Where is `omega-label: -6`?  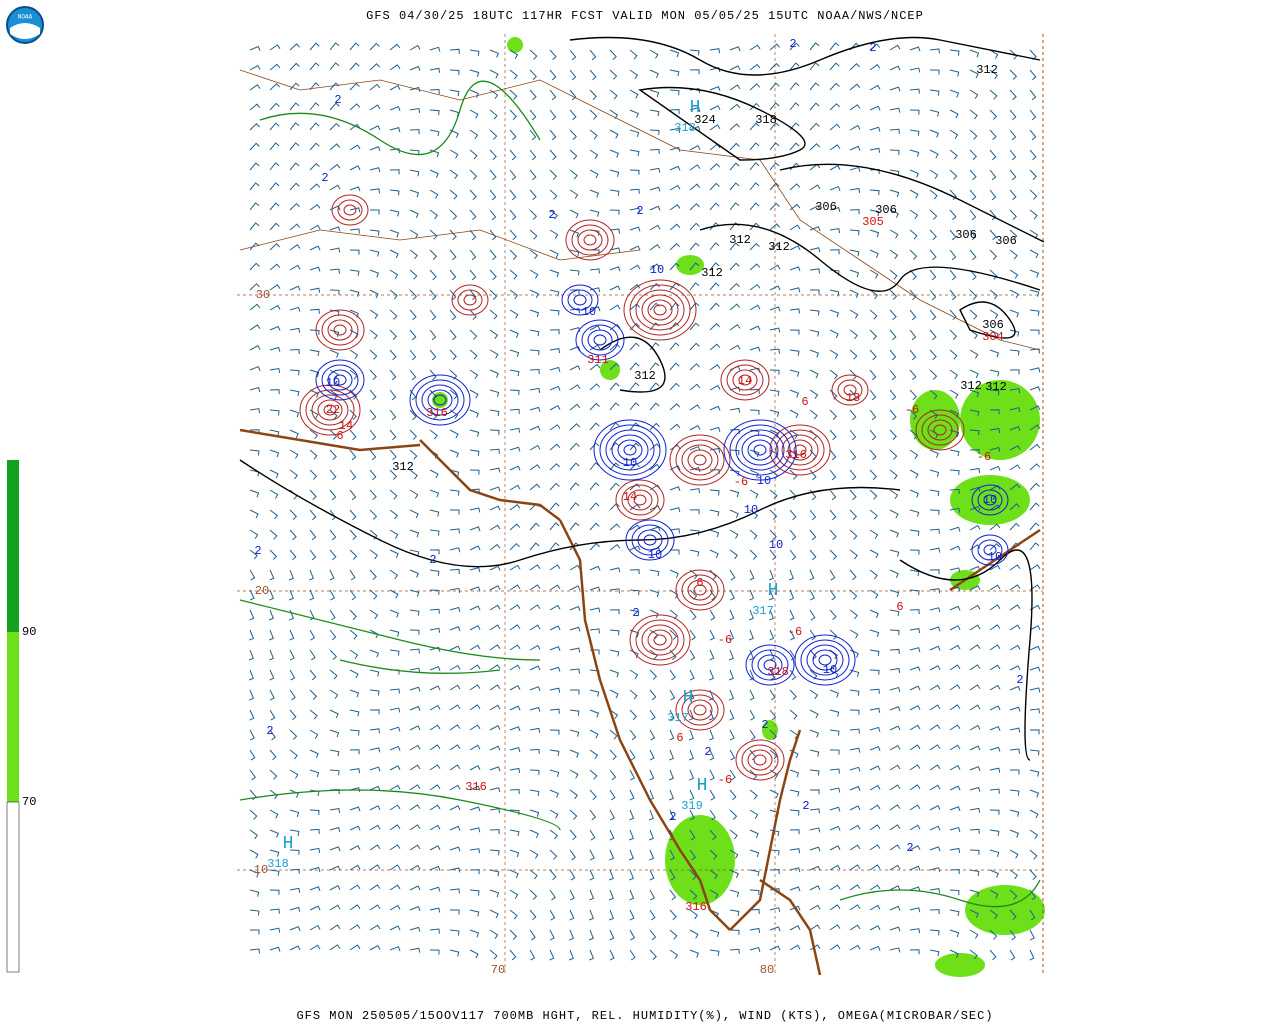
omega-label: -6 is located at coordinates (912, 410).